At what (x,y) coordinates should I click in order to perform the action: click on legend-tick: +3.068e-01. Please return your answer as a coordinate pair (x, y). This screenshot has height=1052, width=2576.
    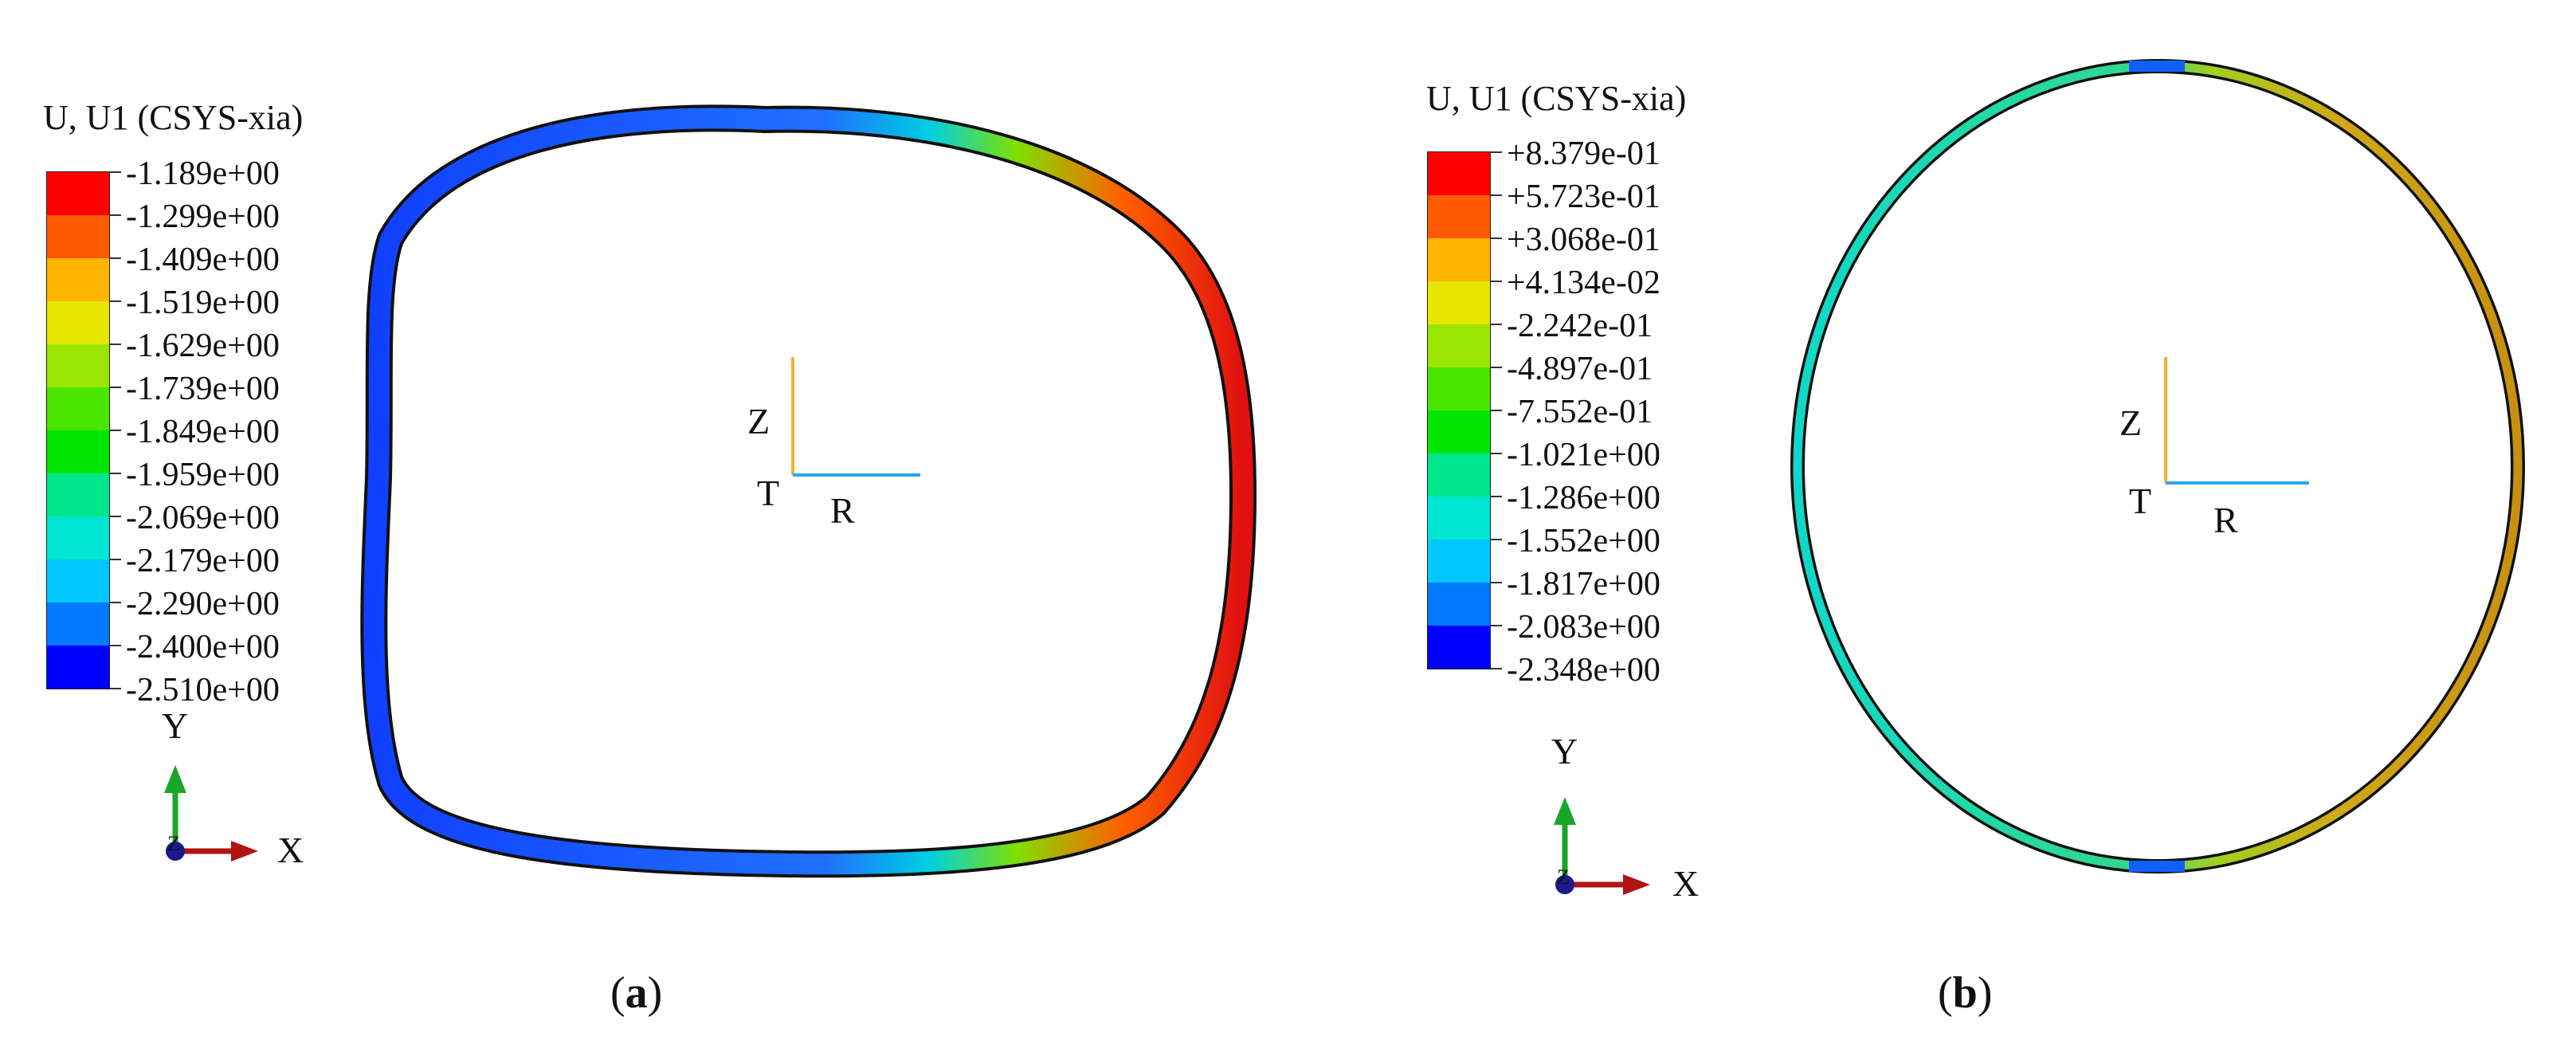
    Looking at the image, I should click on (1583, 240).